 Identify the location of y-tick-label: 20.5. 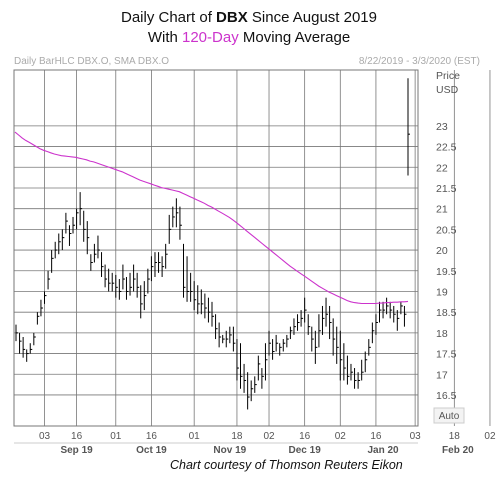
(446, 230).